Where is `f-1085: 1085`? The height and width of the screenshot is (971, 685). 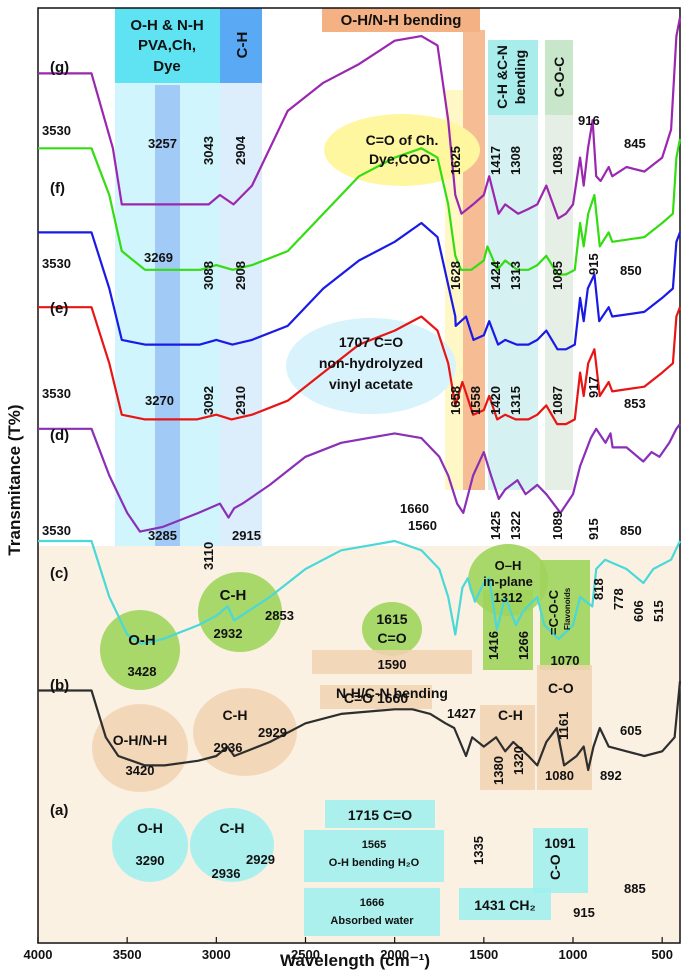
f-1085: 1085 is located at coordinates (557, 275).